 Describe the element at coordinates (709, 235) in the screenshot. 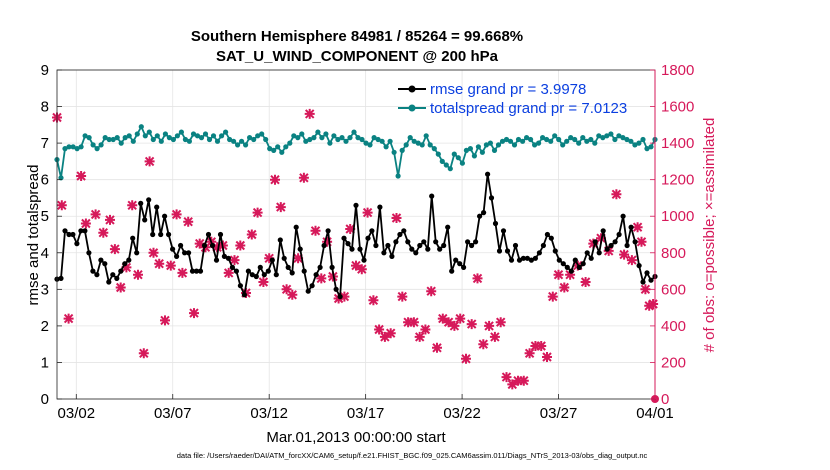

I see `right-y-axis-label: # of obs: o=possible; ×=assimilated` at that location.